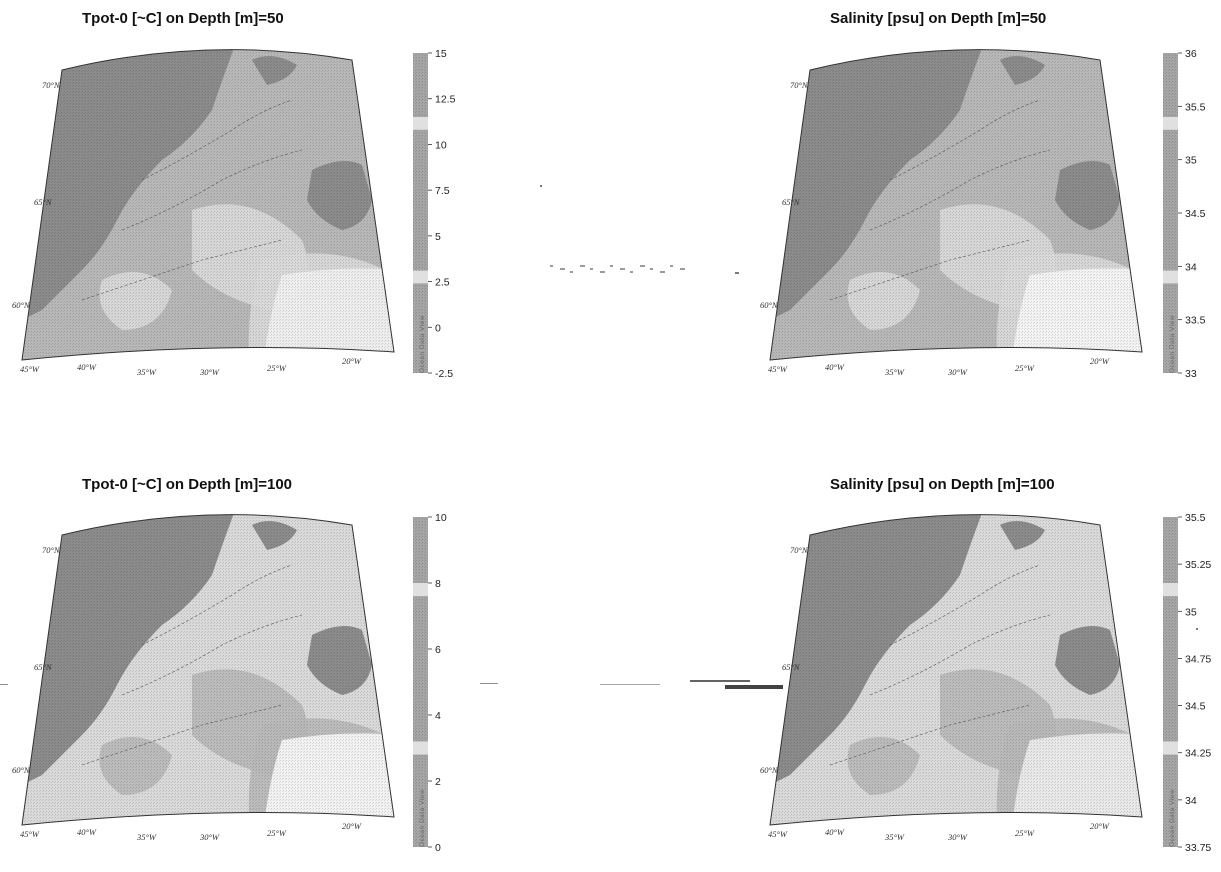  Describe the element at coordinates (442, 283) in the screenshot. I see `colorbar-tick-label: 2.5` at that location.